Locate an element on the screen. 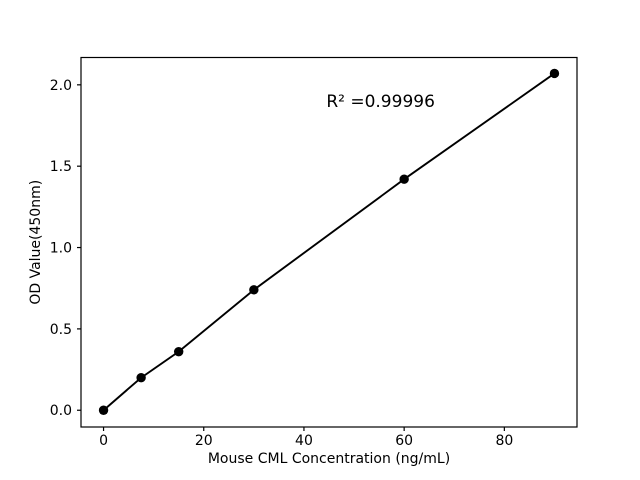 This screenshot has height=480, width=640. y-tick-label: 2.0 is located at coordinates (61, 86).